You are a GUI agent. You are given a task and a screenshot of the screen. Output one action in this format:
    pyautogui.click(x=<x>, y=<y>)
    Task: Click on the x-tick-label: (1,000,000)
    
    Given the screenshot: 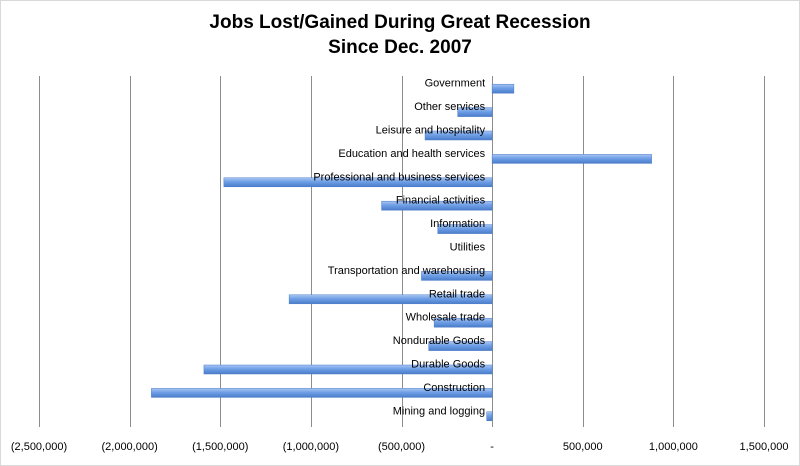 What is the action you would take?
    pyautogui.click(x=311, y=447)
    